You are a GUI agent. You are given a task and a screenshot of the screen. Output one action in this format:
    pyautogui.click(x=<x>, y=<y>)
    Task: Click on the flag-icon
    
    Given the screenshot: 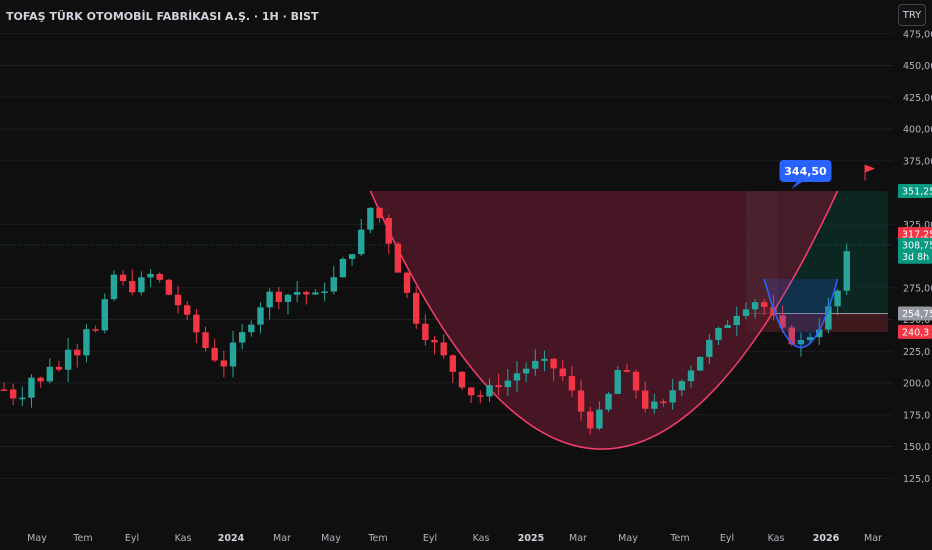 What is the action you would take?
    pyautogui.click(x=870, y=172)
    